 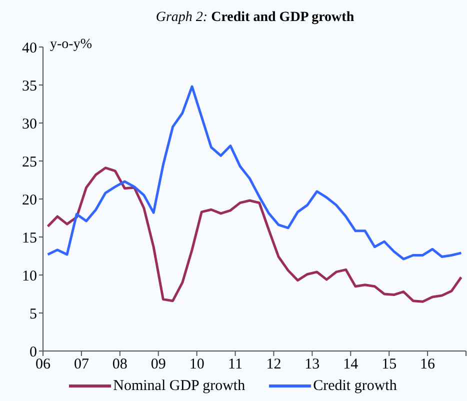 What do you see at coordinates (158, 364) in the screenshot?
I see `x-tick-label: 09` at bounding box center [158, 364].